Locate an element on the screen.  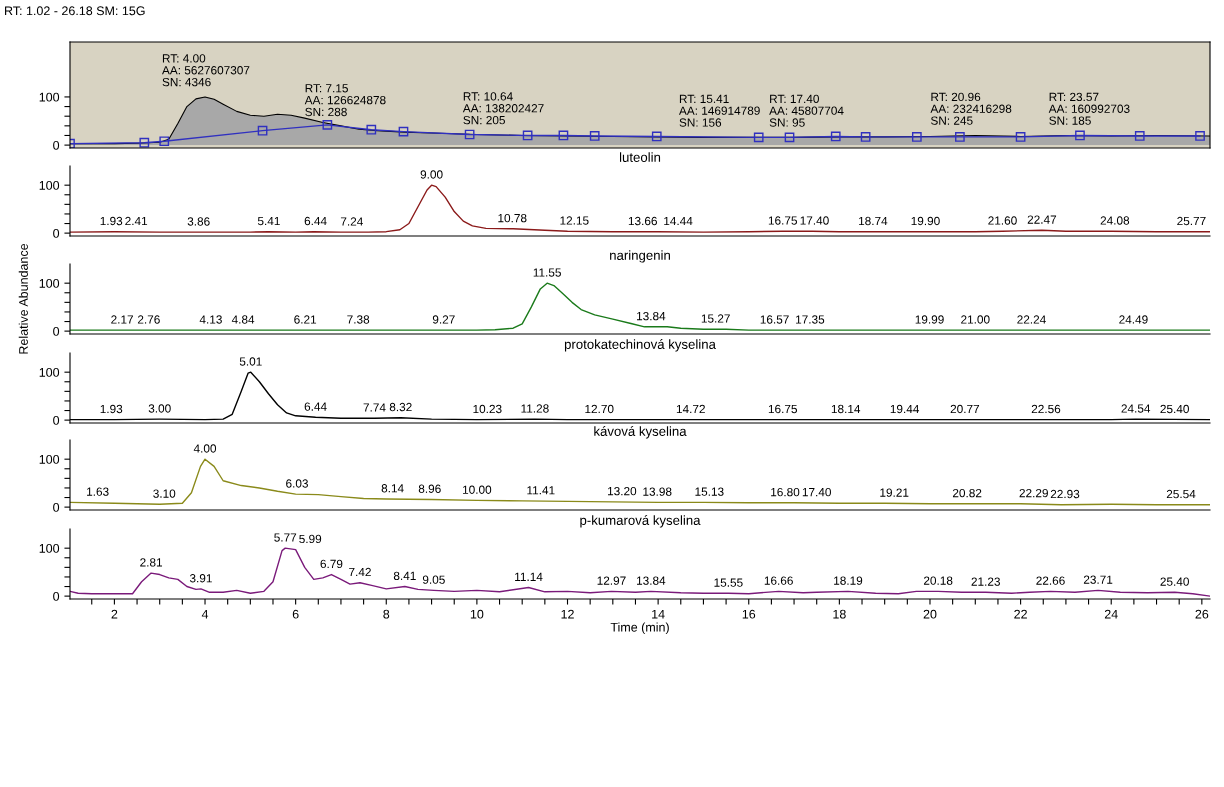
annotation: 11.28 is located at coordinates (535, 408).